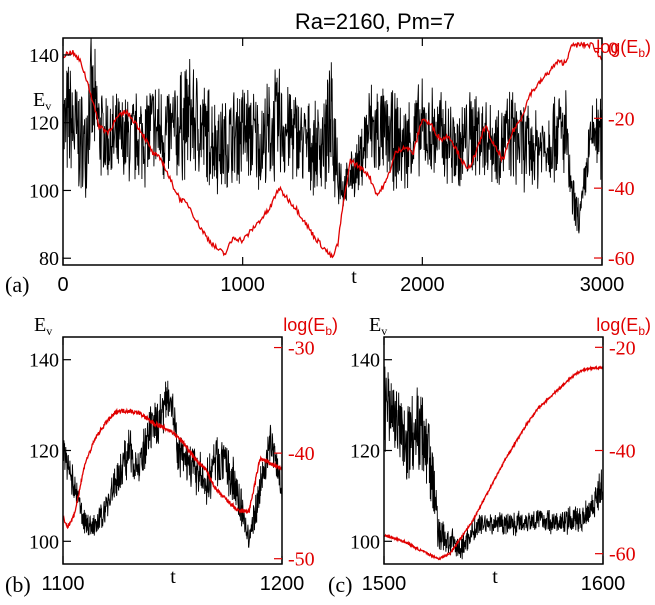 The image size is (655, 605). Describe the element at coordinates (242, 285) in the screenshot. I see `x-tick-label-a: 1000` at that location.